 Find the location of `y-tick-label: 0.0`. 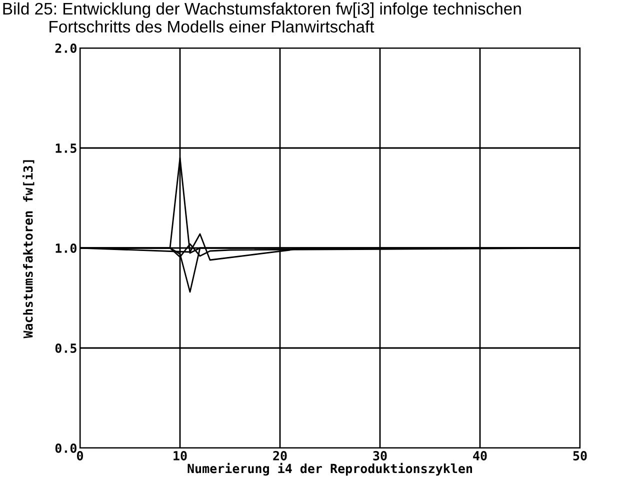

y-tick-label: 0.0 is located at coordinates (65, 448).